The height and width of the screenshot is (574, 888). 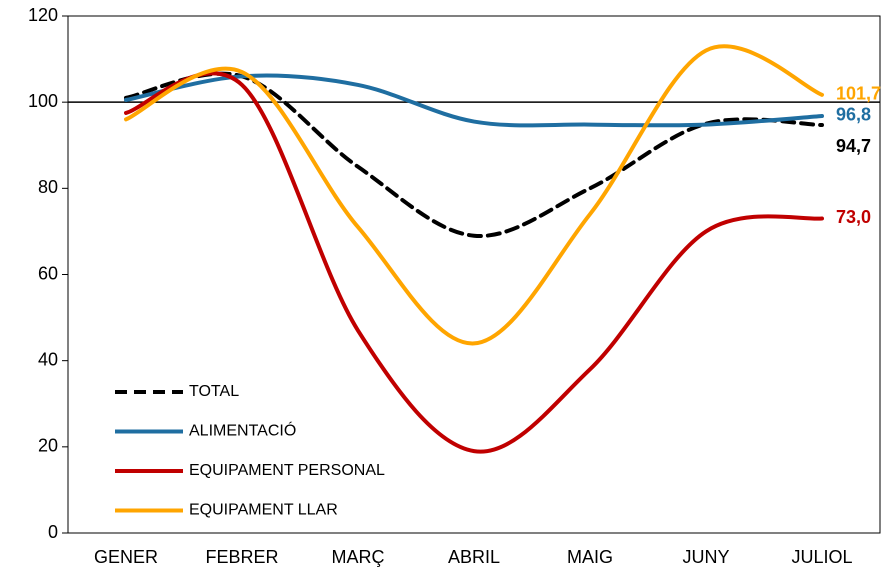 I want to click on legend-label: EQUIPAMENT LLAR, so click(x=263, y=510).